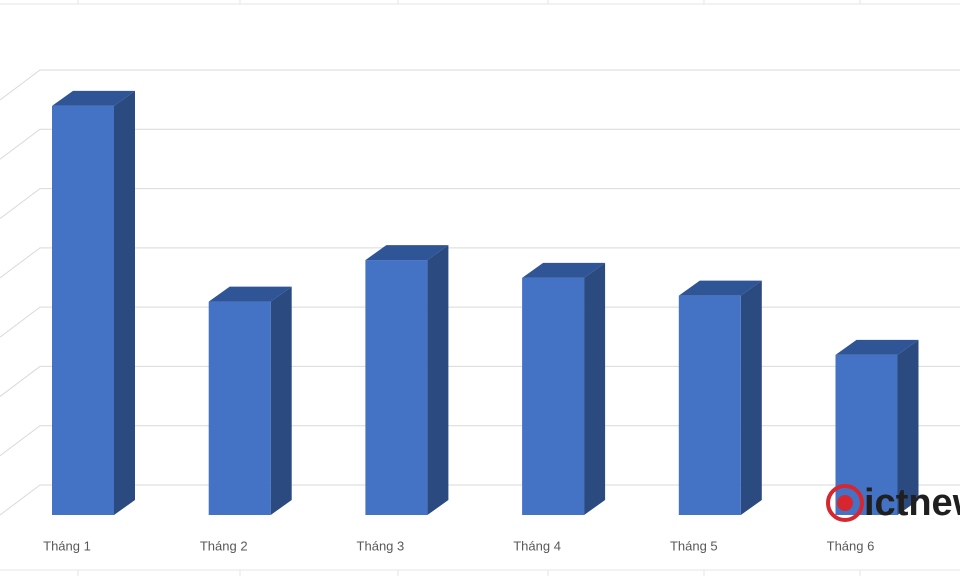  I want to click on x-tick-label: Tháng 4, so click(537, 545).